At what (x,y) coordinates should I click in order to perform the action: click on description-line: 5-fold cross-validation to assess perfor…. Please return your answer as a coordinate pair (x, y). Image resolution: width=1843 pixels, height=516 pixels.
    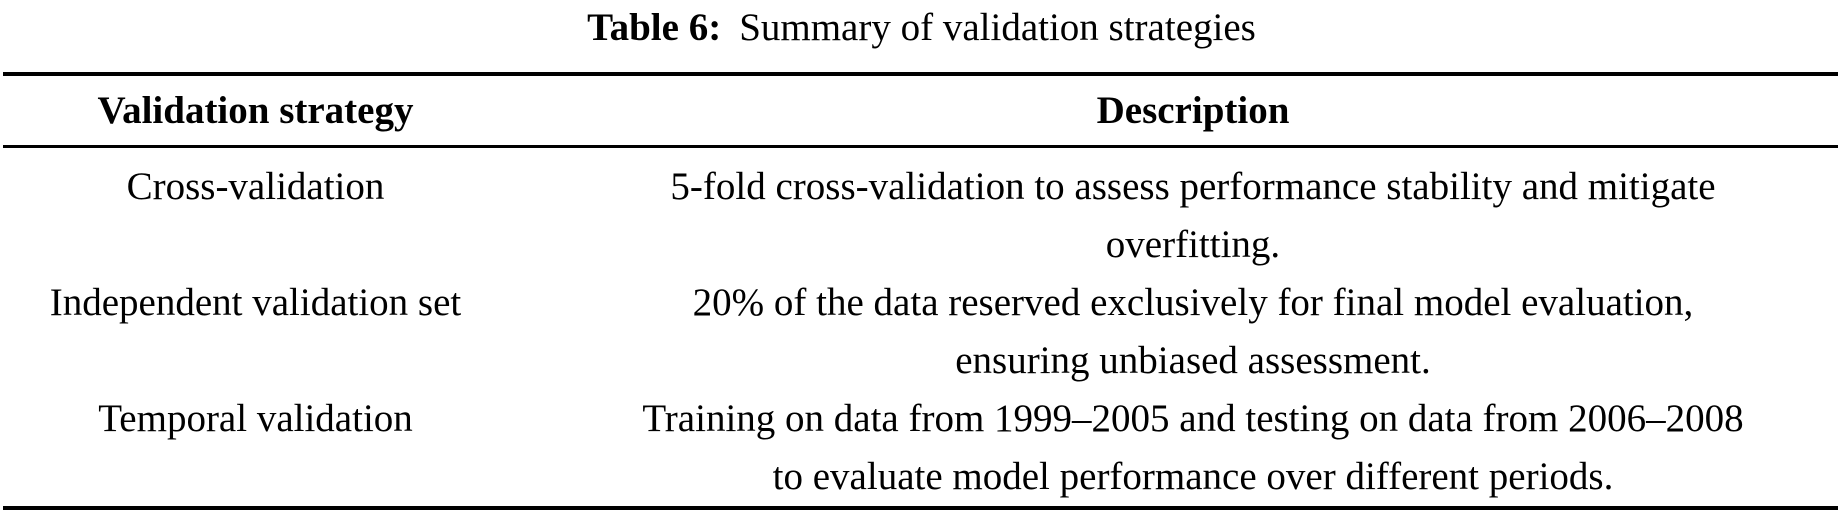
    Looking at the image, I should click on (1193, 186).